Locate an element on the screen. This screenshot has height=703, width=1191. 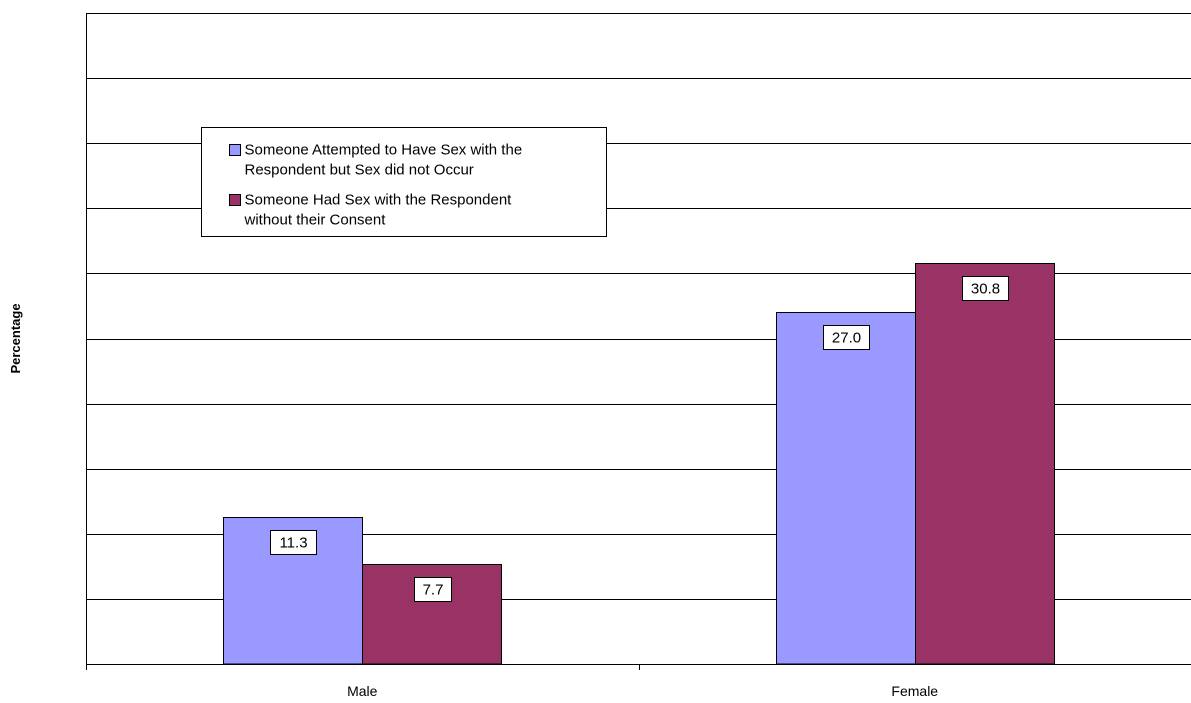
data-label: 7.7 is located at coordinates (433, 590).